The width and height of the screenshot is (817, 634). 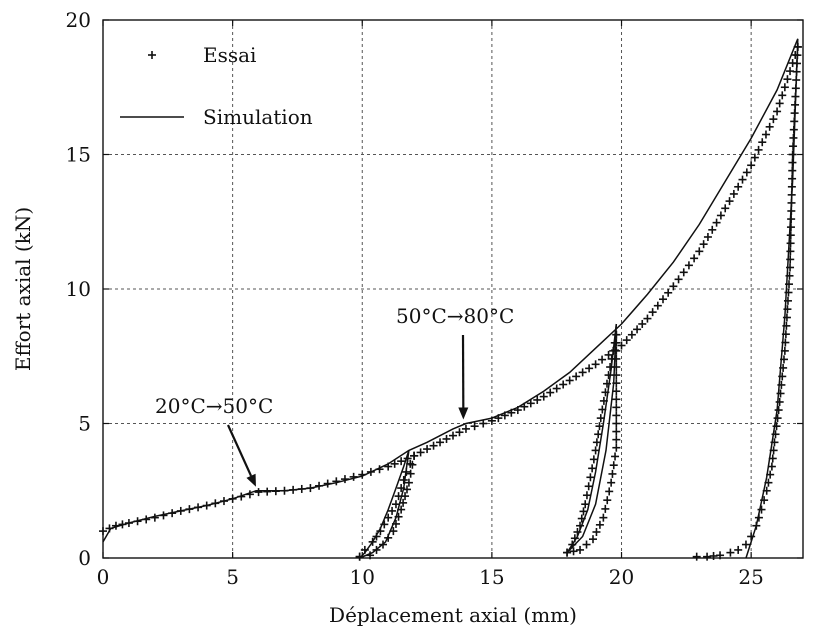 What do you see at coordinates (491, 577) in the screenshot?
I see `x-tick-label: 15` at bounding box center [491, 577].